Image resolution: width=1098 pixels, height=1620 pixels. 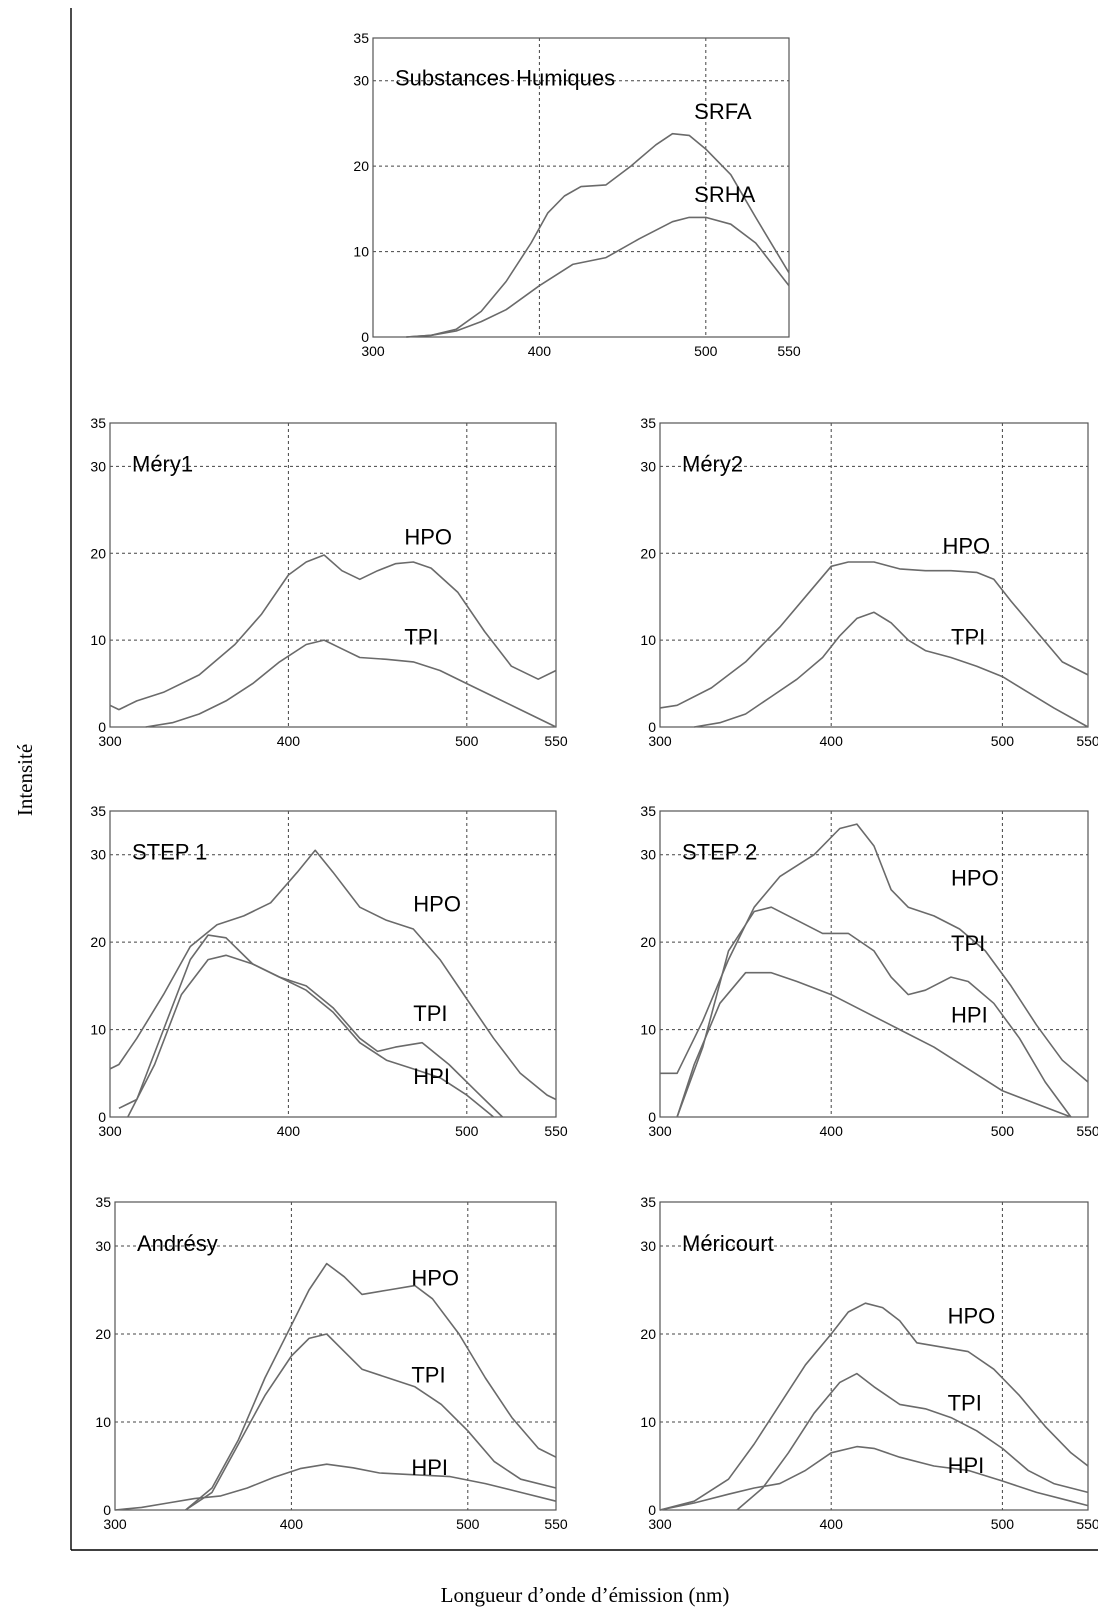 I want to click on panel-step-1: 300 400 500 550 0 10 20 30 35 HPO TPI HPI STEP 1, so click(x=328, y=971).